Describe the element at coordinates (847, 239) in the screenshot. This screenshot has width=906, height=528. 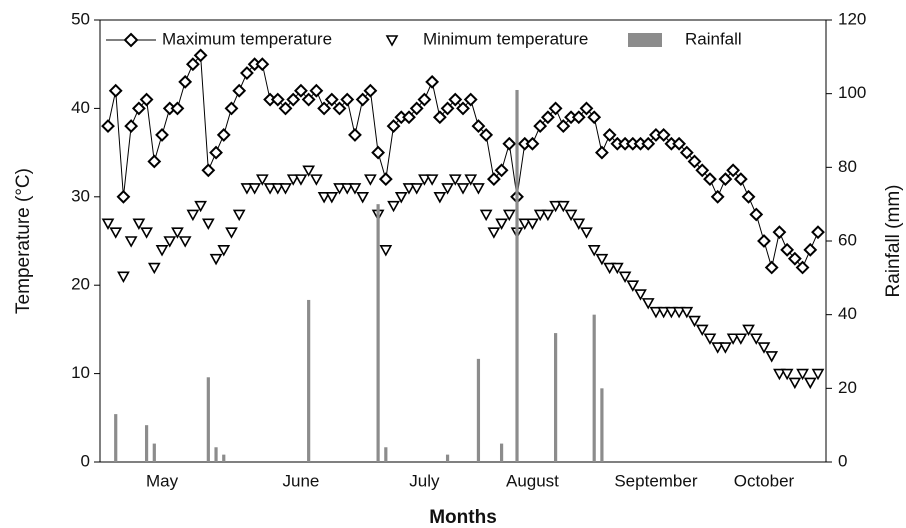
I see `y2-tick-label: 60` at that location.